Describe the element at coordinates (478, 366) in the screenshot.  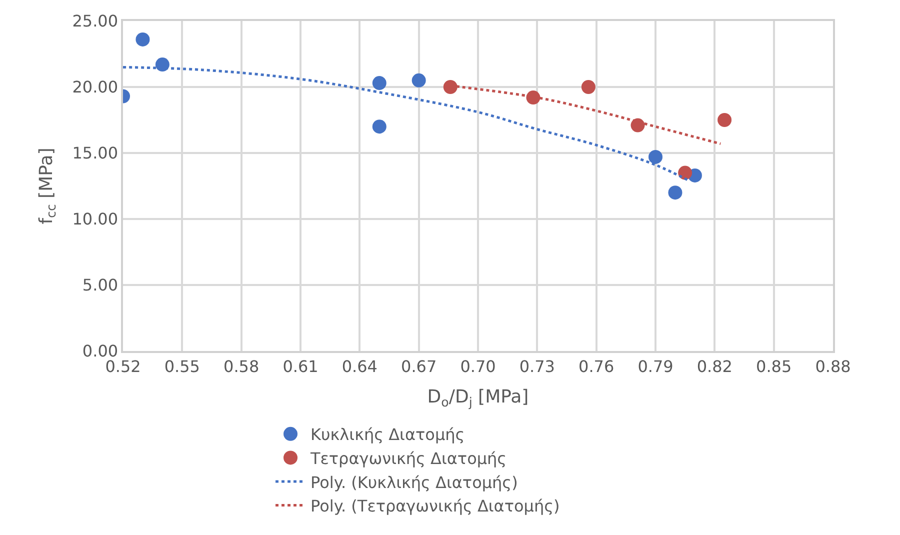
I see `x-tick-label: 0.70` at that location.